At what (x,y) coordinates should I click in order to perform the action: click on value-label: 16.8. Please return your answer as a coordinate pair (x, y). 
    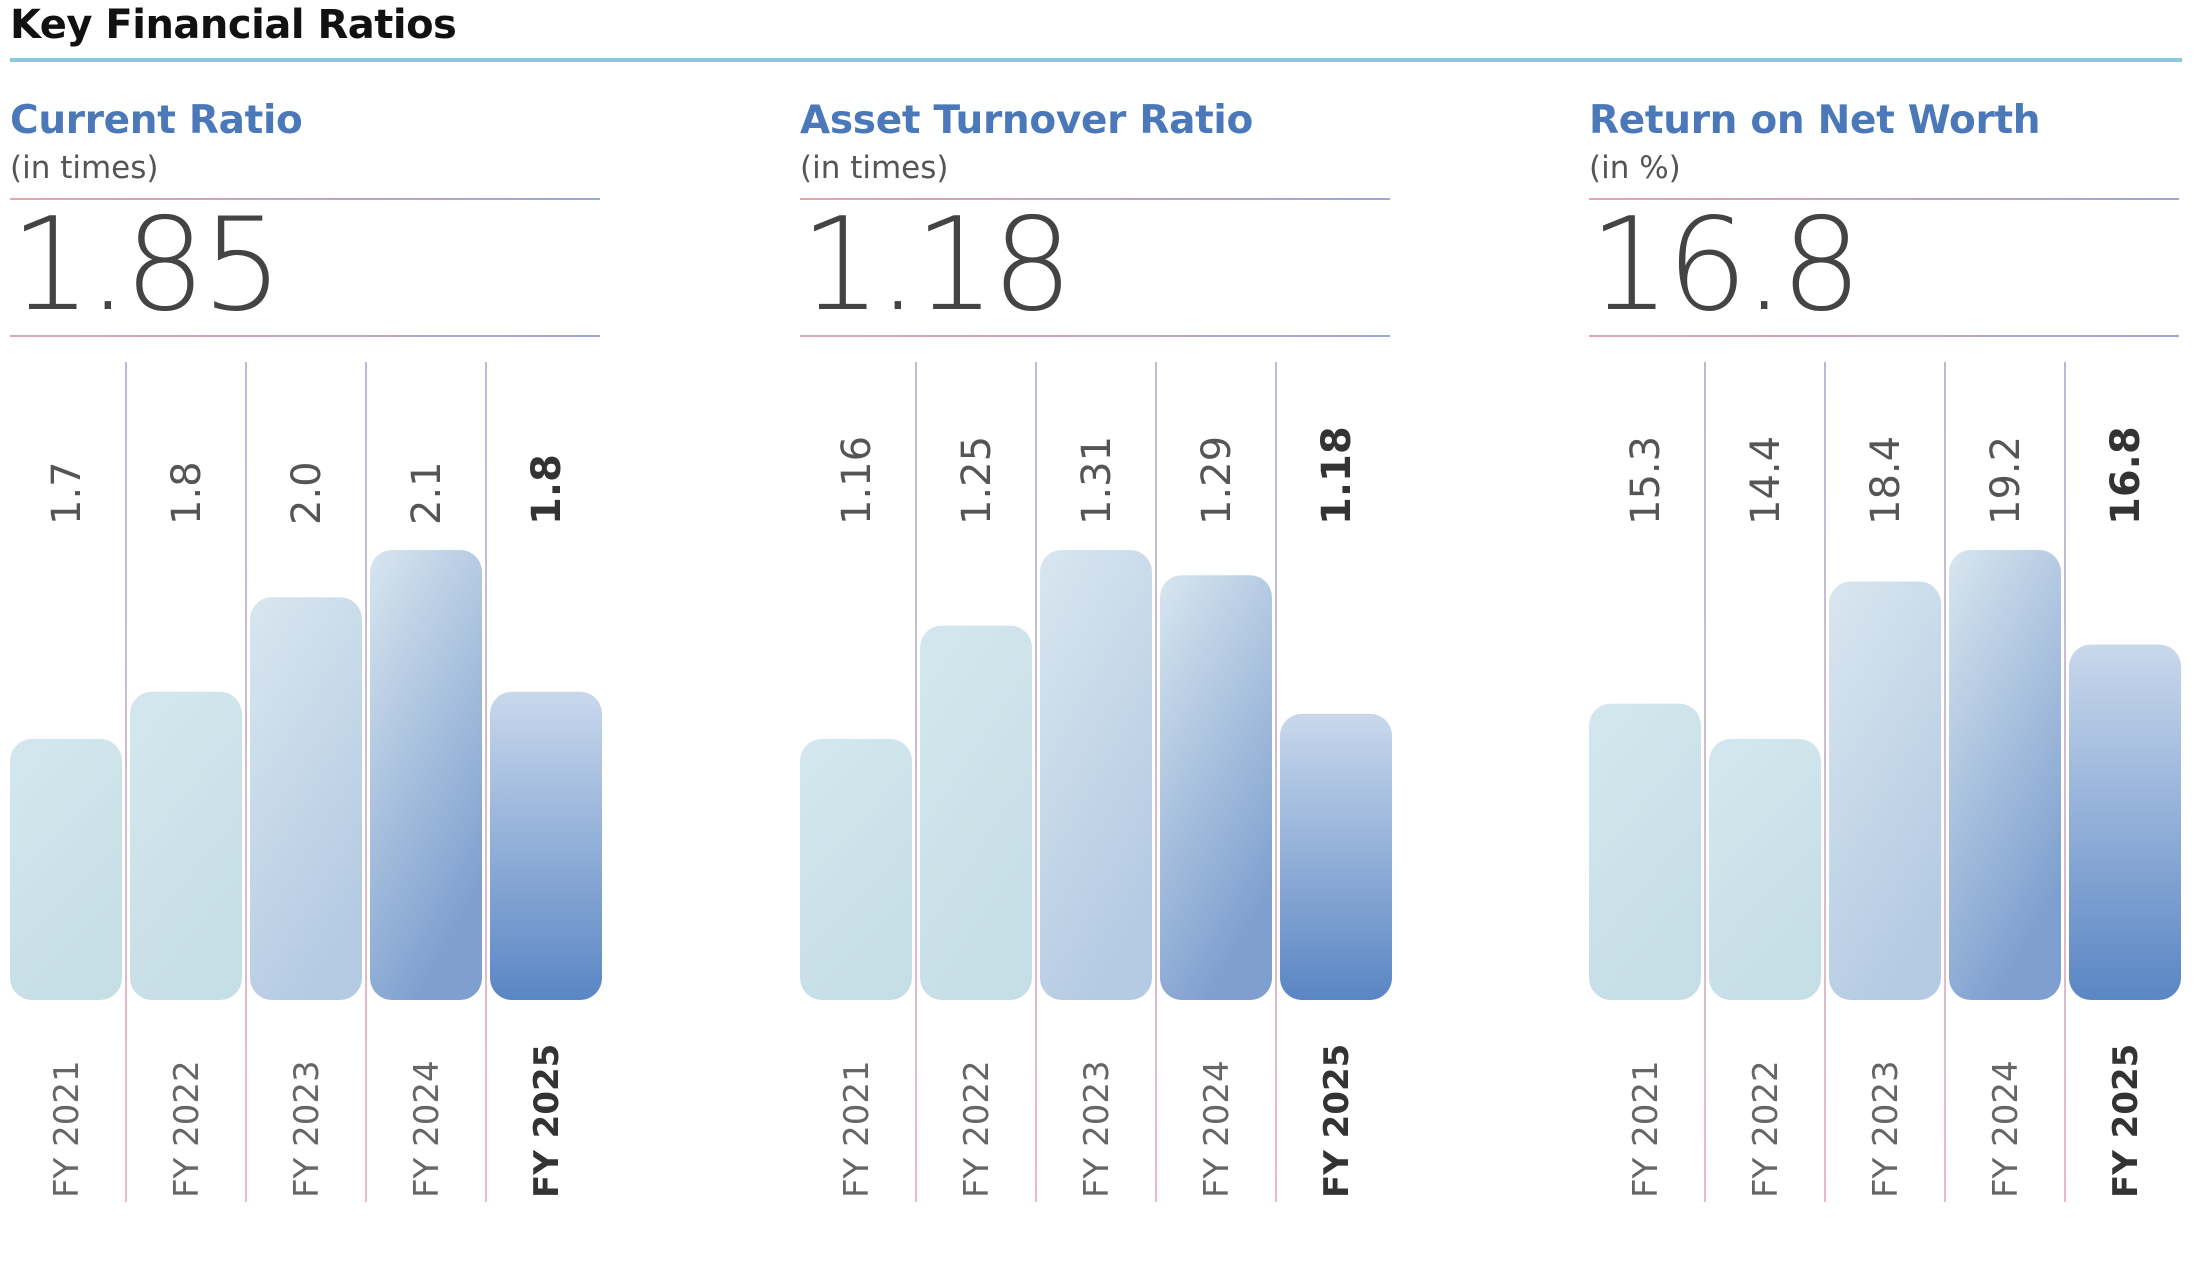
    Looking at the image, I should click on (2126, 475).